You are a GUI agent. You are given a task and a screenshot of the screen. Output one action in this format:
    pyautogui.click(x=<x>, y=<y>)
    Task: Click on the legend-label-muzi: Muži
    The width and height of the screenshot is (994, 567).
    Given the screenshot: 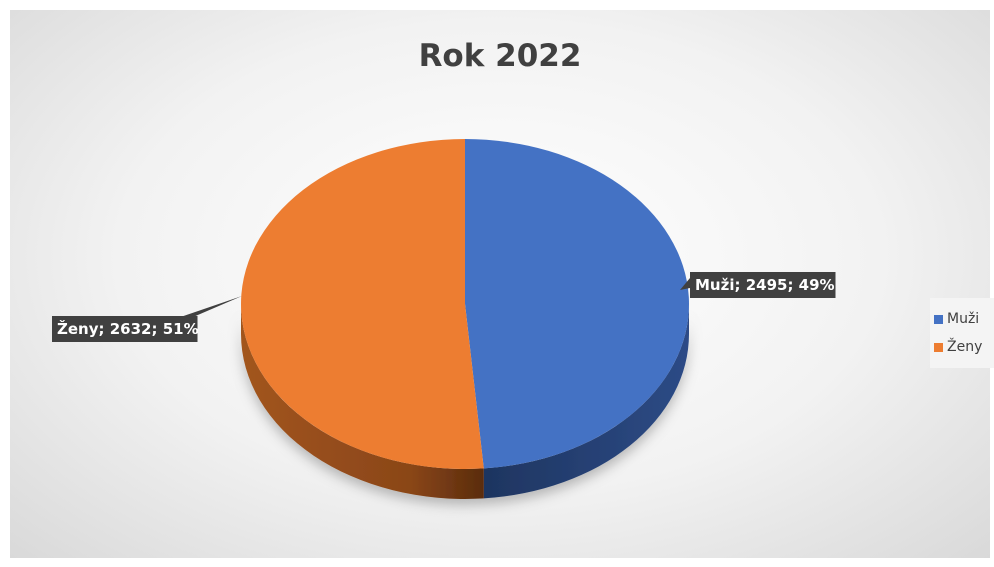 What is the action you would take?
    pyautogui.click(x=963, y=319)
    